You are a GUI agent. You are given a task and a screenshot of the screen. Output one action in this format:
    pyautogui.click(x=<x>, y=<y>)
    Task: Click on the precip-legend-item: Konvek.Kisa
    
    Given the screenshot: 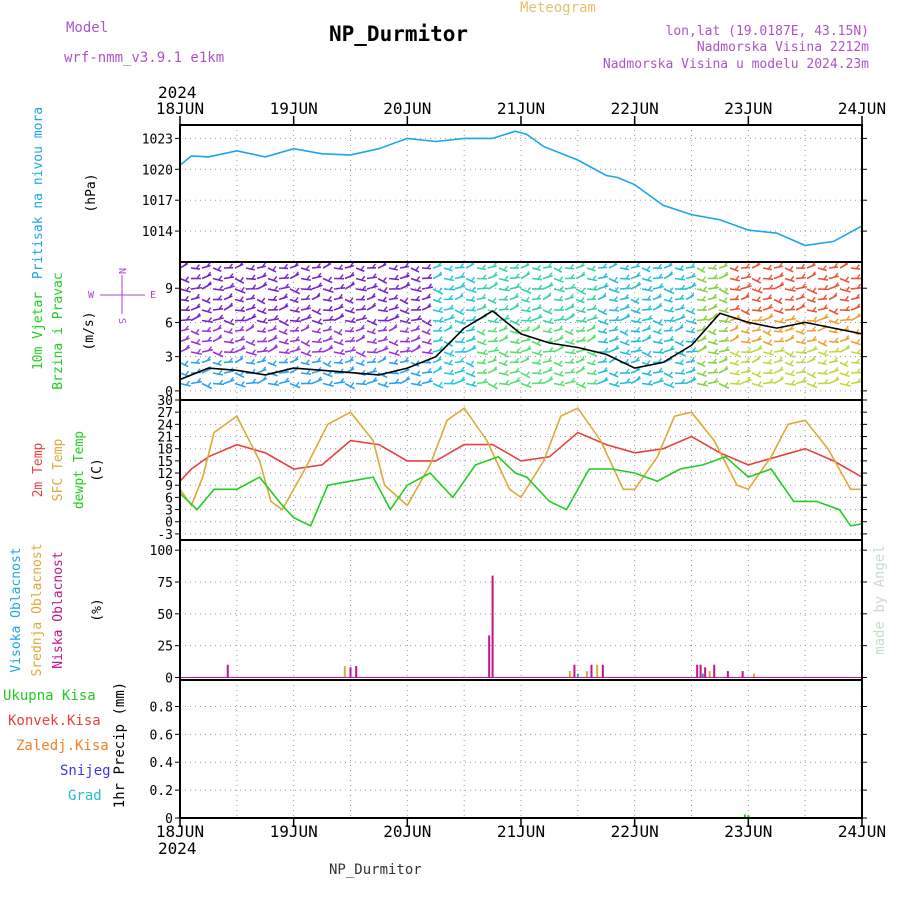 What is the action you would take?
    pyautogui.click(x=54, y=721)
    